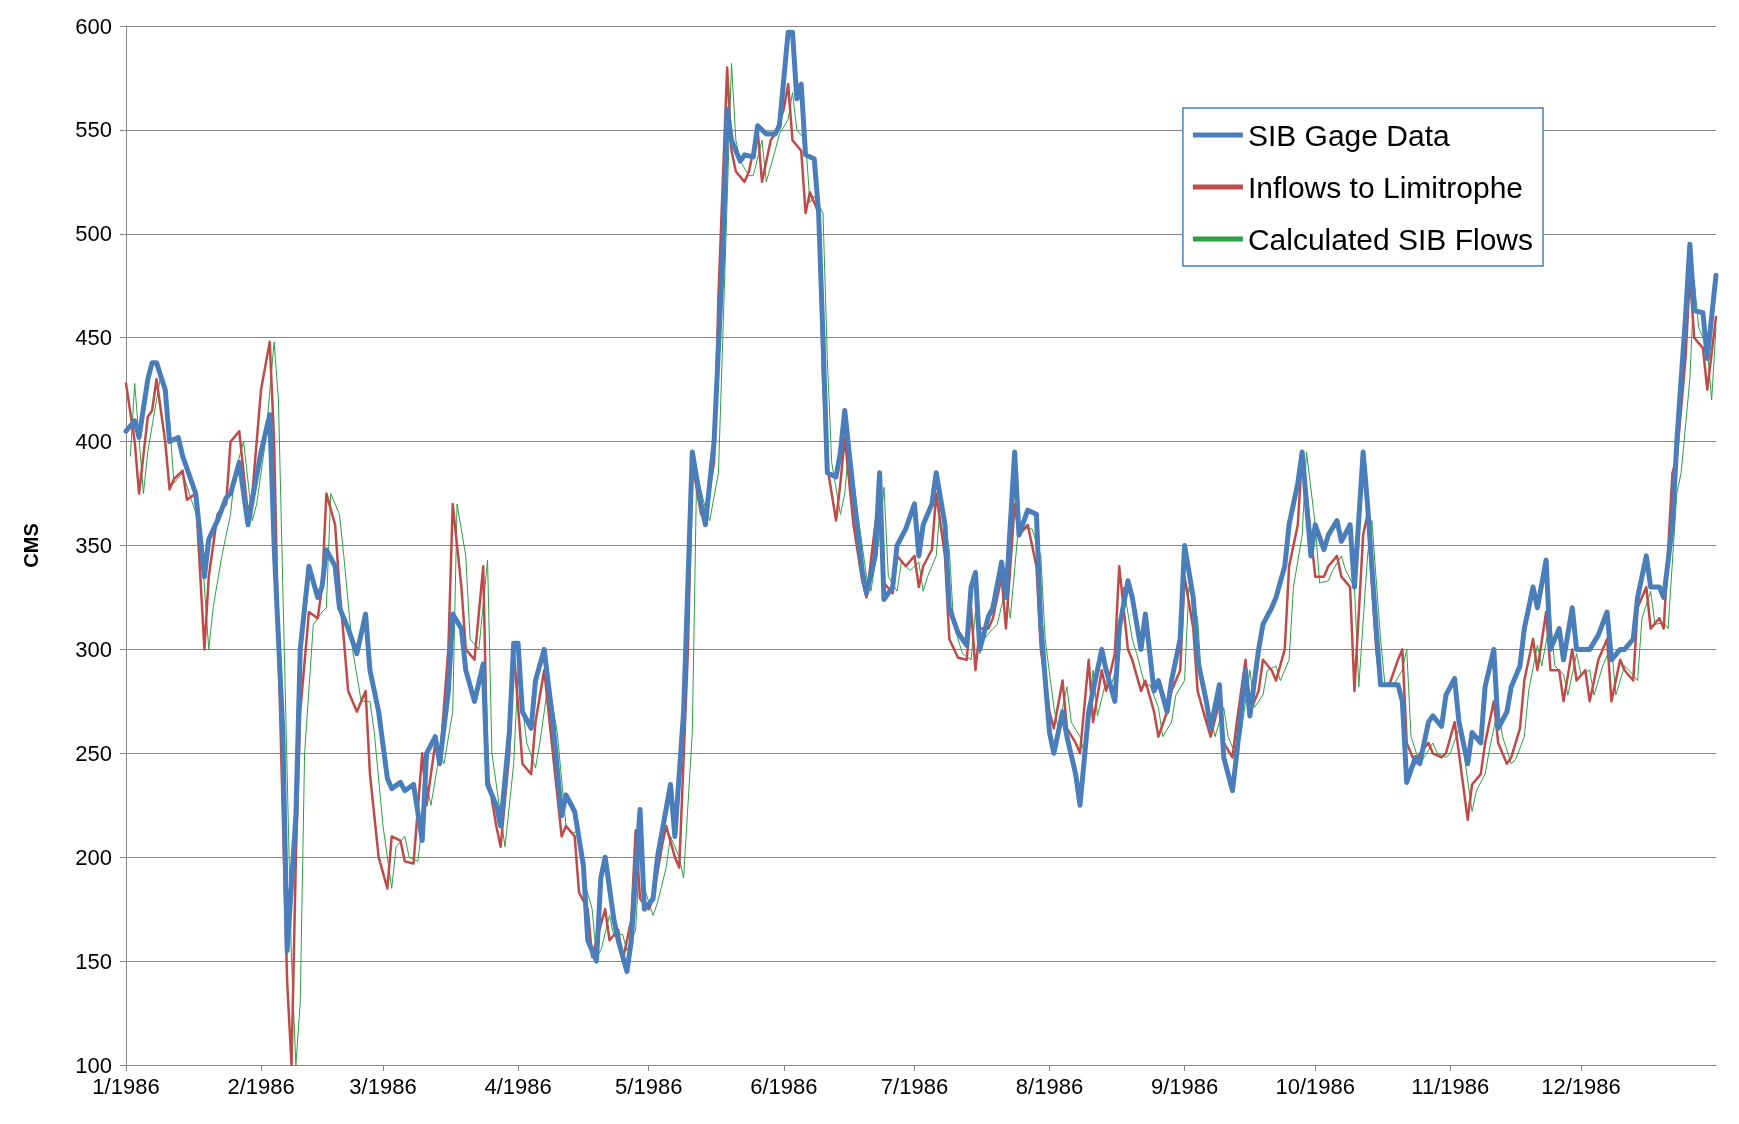 This screenshot has width=1739, height=1124. What do you see at coordinates (784, 1086) in the screenshot?
I see `x-tick-label: 6/1986` at bounding box center [784, 1086].